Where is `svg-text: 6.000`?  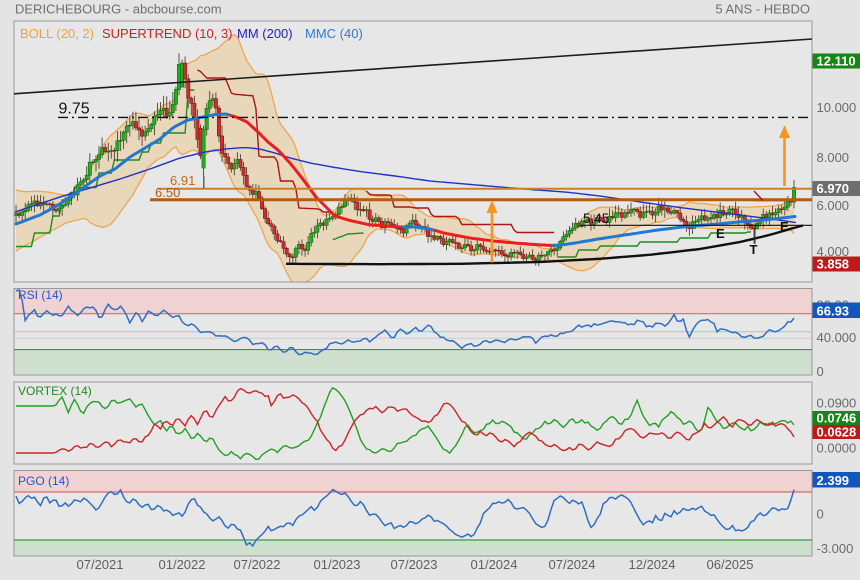 svg-text: 6.000 is located at coordinates (833, 205).